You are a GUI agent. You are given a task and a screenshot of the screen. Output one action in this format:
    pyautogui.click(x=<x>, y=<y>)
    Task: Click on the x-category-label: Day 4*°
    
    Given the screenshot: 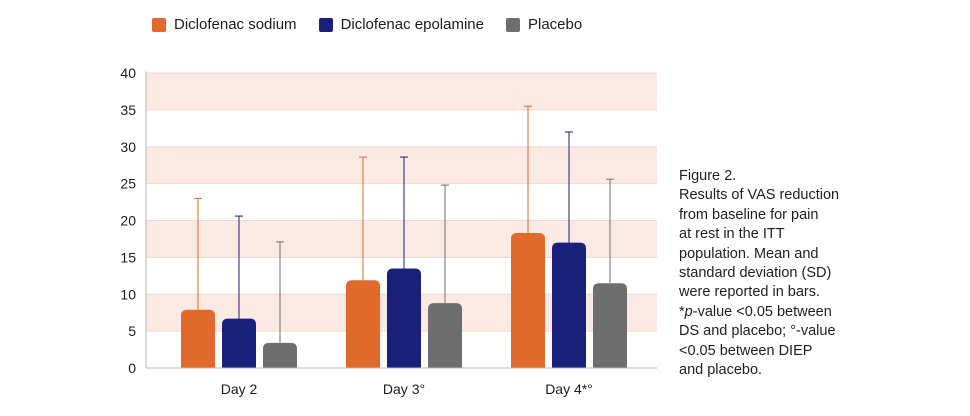 What is the action you would take?
    pyautogui.click(x=569, y=389)
    